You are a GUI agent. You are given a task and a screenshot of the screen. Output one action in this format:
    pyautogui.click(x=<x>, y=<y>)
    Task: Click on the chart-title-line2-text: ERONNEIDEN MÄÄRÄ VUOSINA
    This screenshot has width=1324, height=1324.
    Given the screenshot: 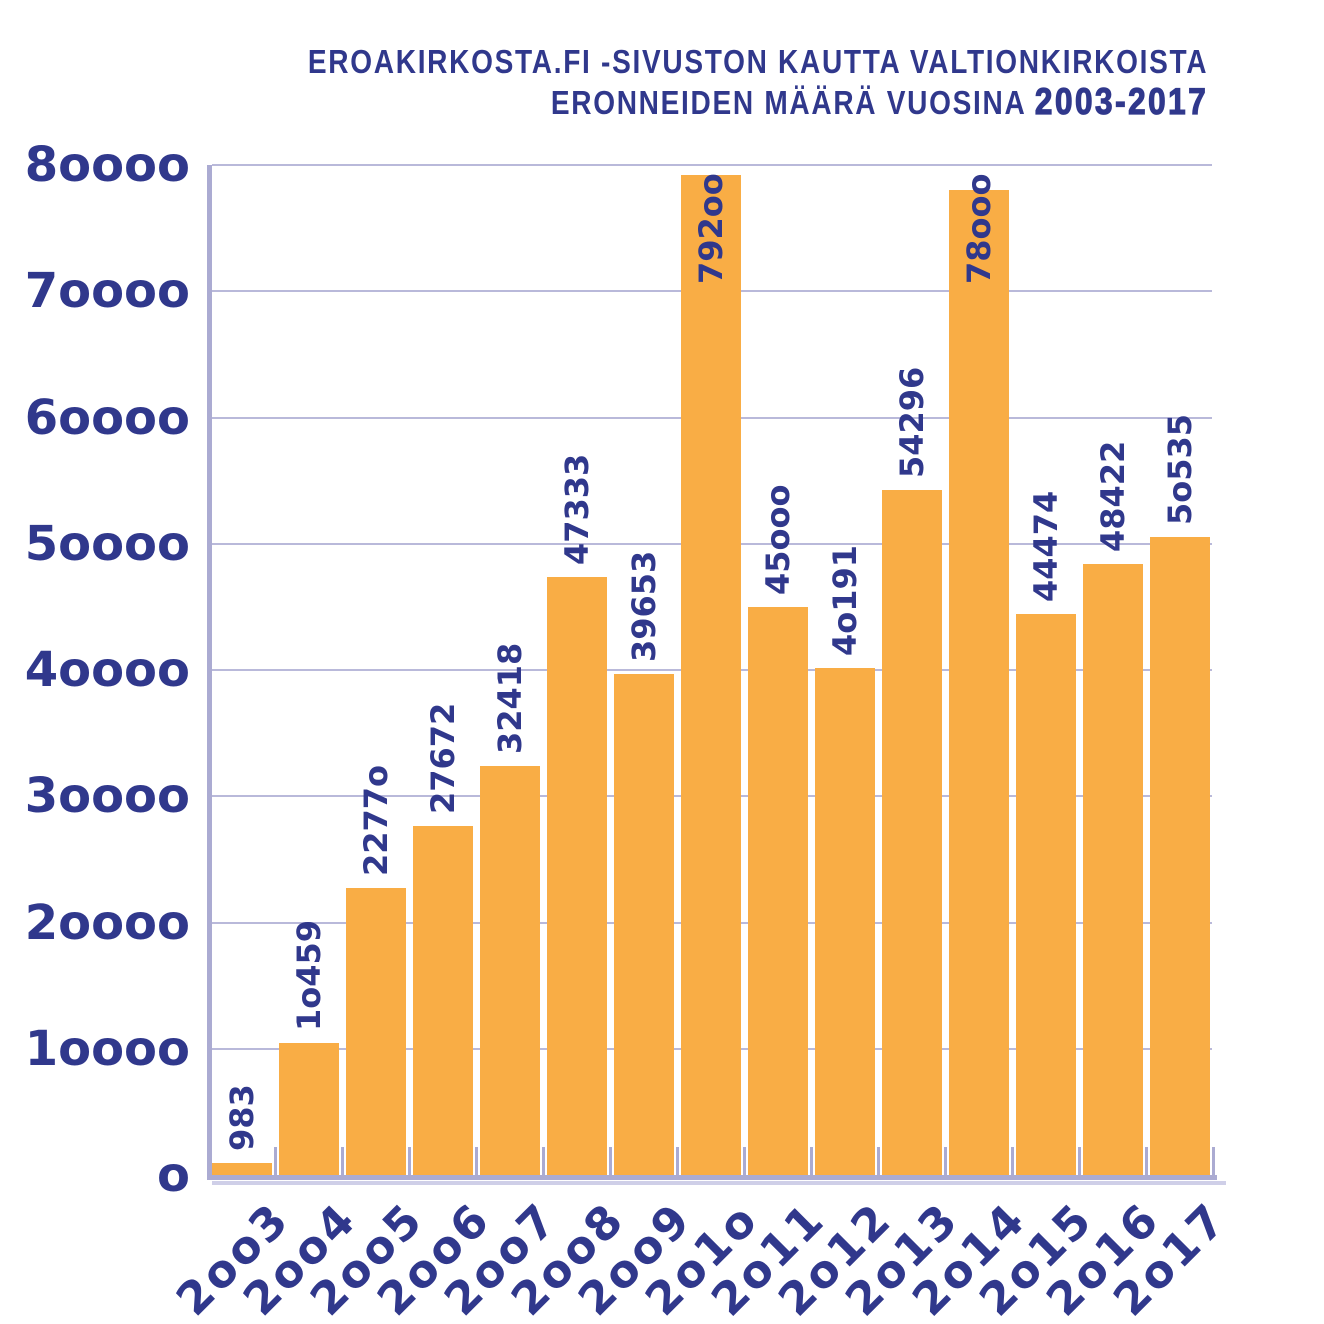 What is the action you would take?
    pyautogui.click(x=792, y=102)
    